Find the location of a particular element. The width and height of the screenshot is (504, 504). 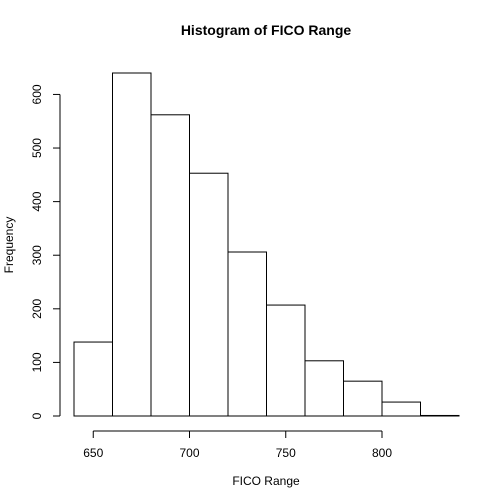

y-axis: 0 100 200 300 400 500 600 is located at coordinates (45, 251).